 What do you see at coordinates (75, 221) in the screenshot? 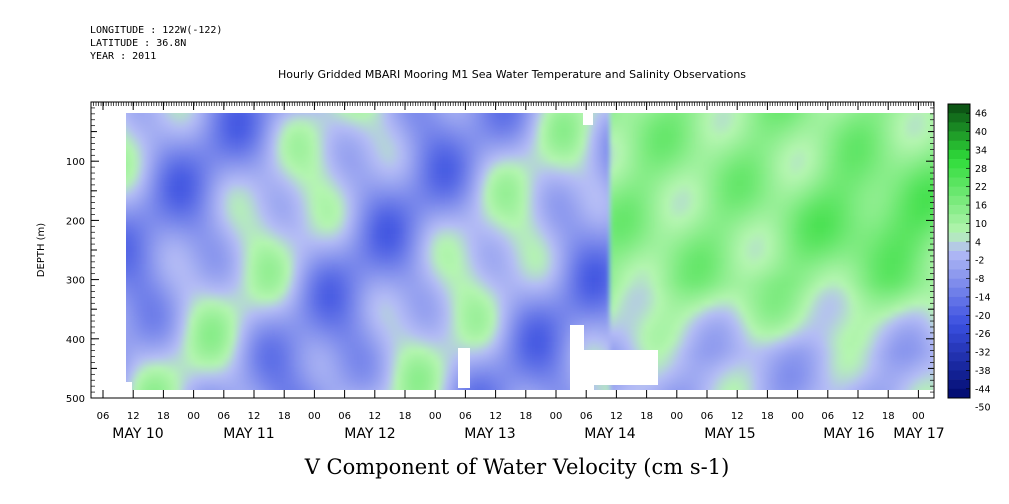
I see `y-tick-label: 200` at bounding box center [75, 221].